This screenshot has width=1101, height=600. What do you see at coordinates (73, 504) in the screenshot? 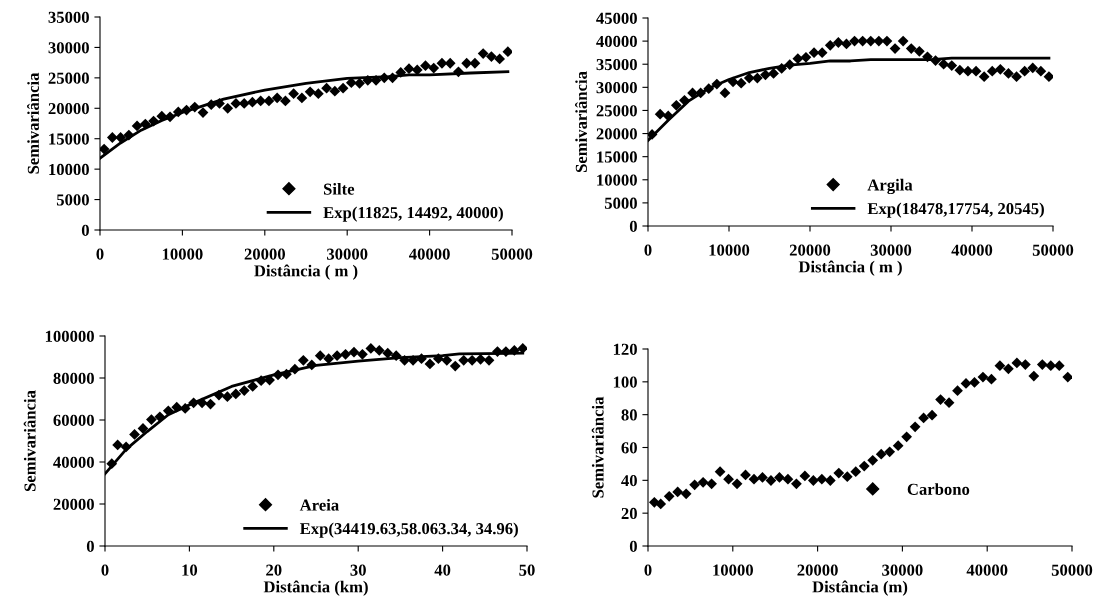
I see `y-tick-label: 20000` at bounding box center [73, 504].